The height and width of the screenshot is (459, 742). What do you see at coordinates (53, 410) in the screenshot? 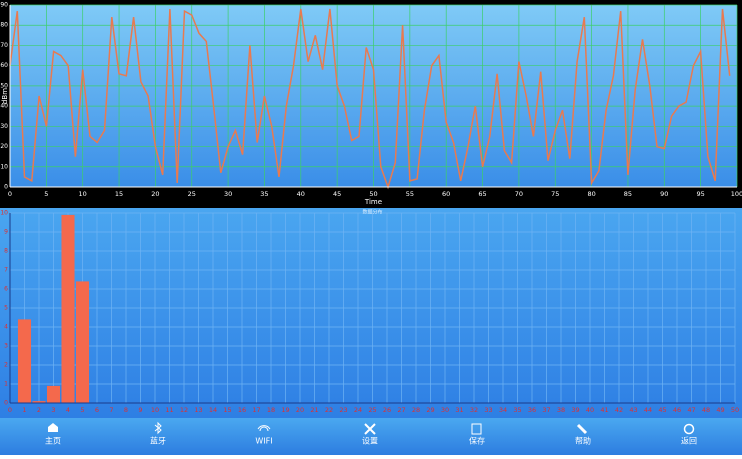
I see `x-tick-label: 3` at bounding box center [53, 410].